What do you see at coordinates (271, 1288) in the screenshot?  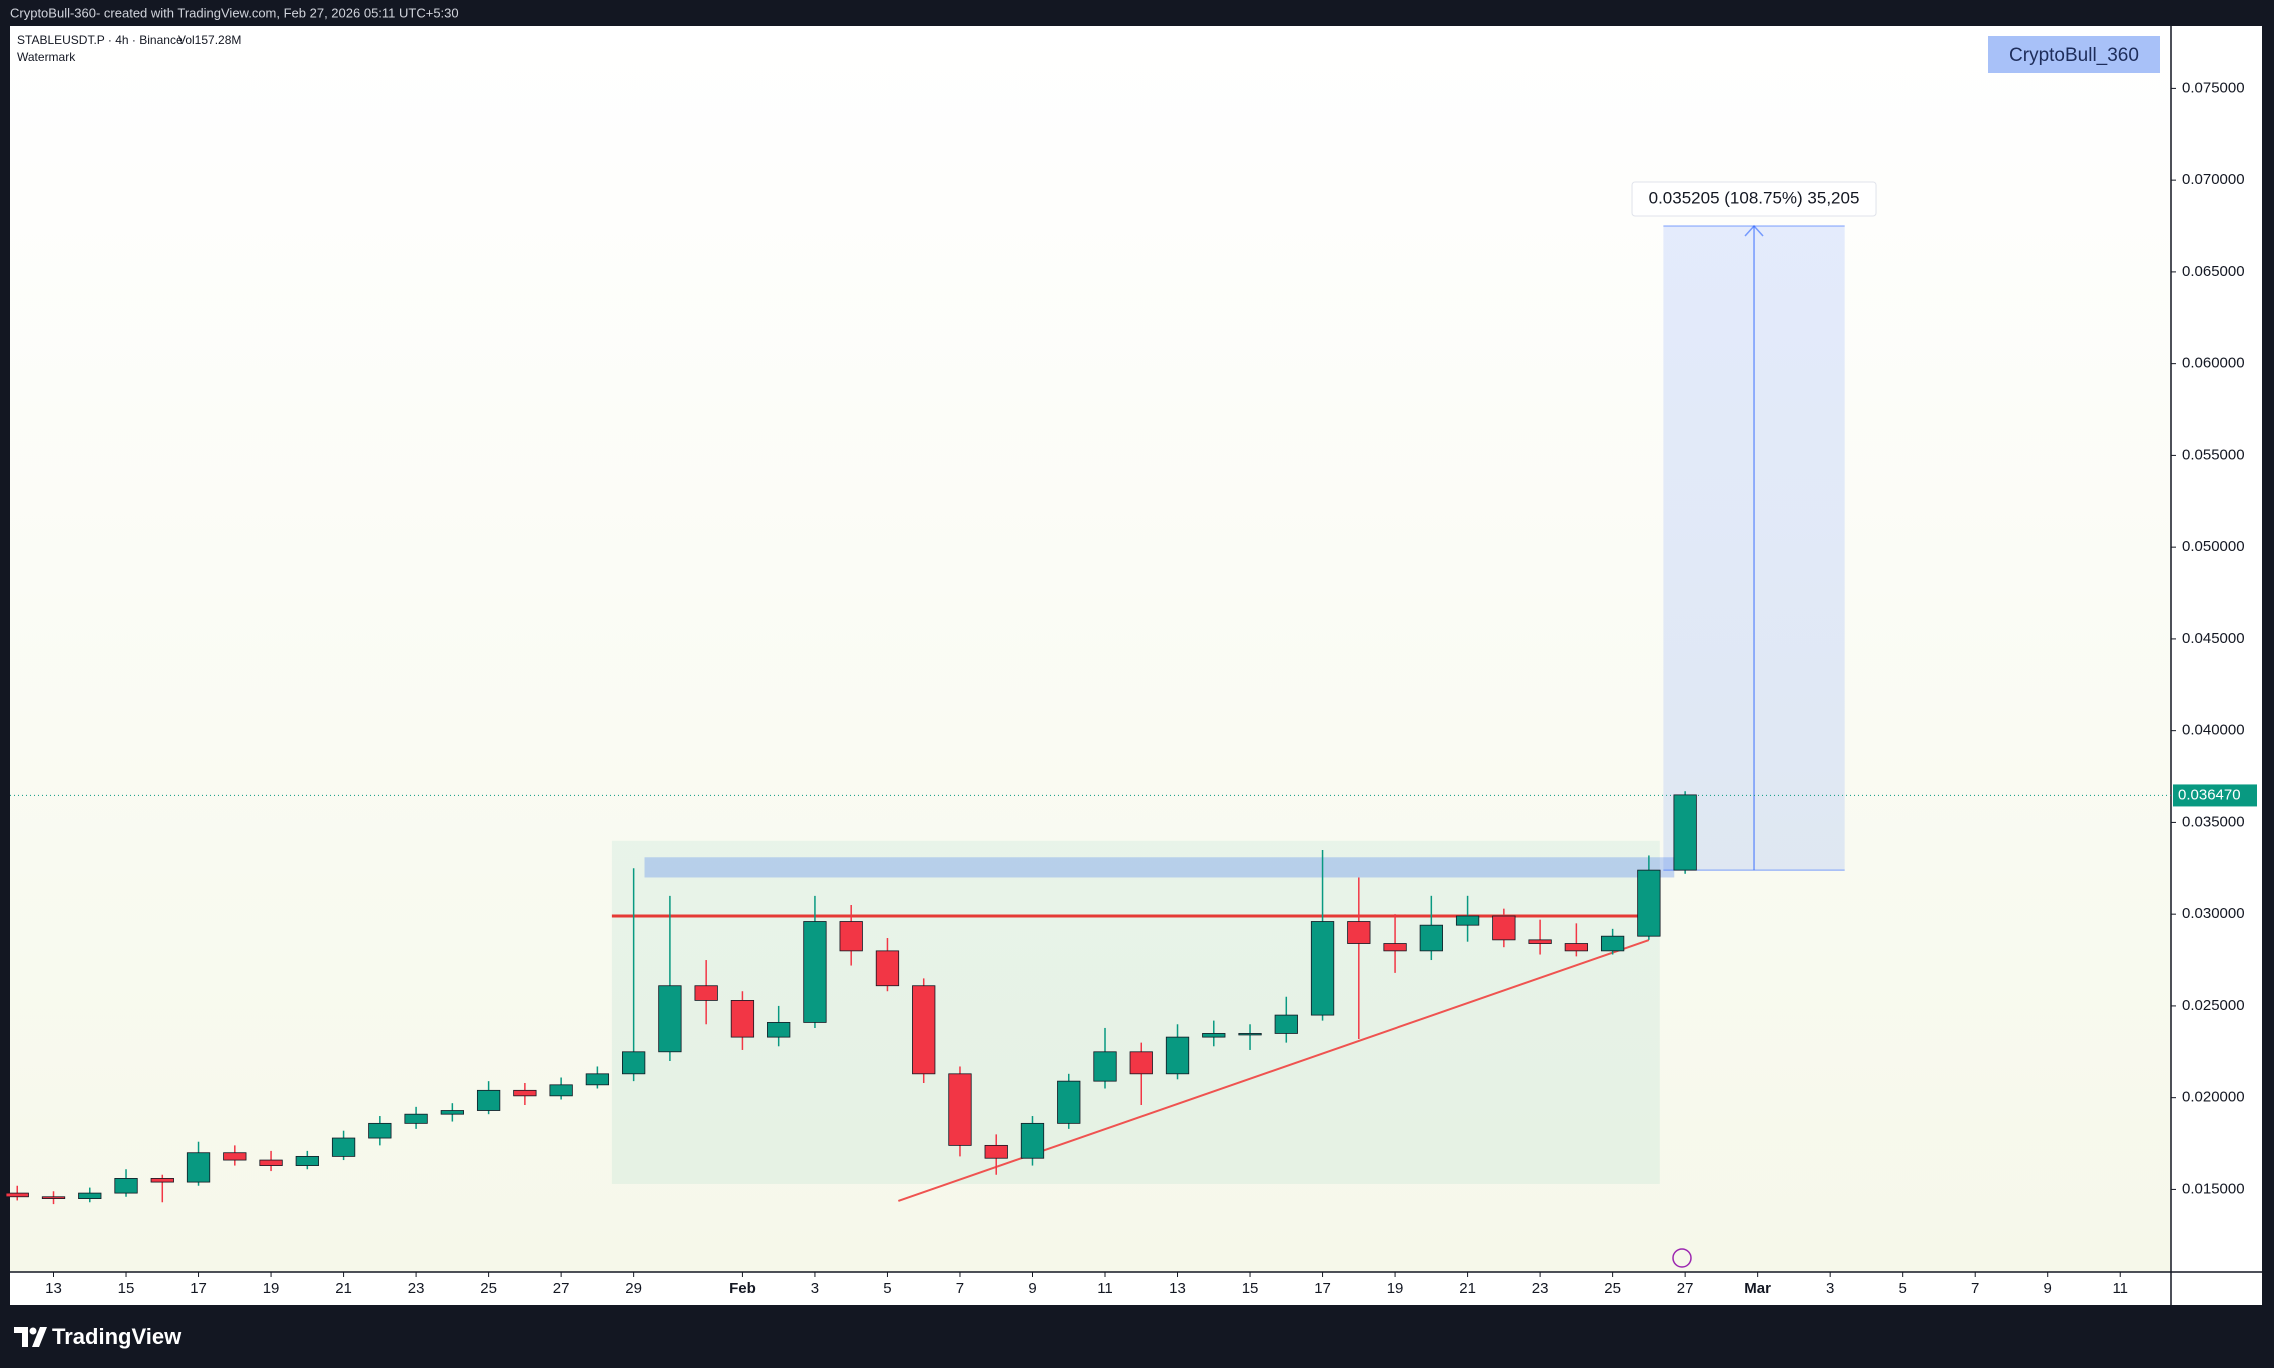 I see `x-tick-label: 19` at bounding box center [271, 1288].